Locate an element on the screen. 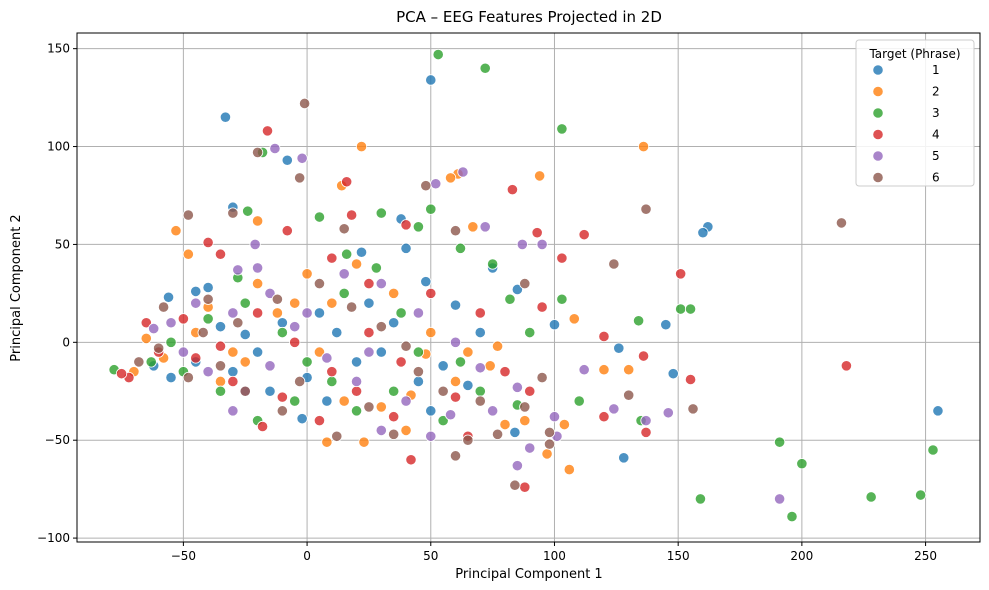 This screenshot has height=590, width=989. legend-box is located at coordinates (915, 113).